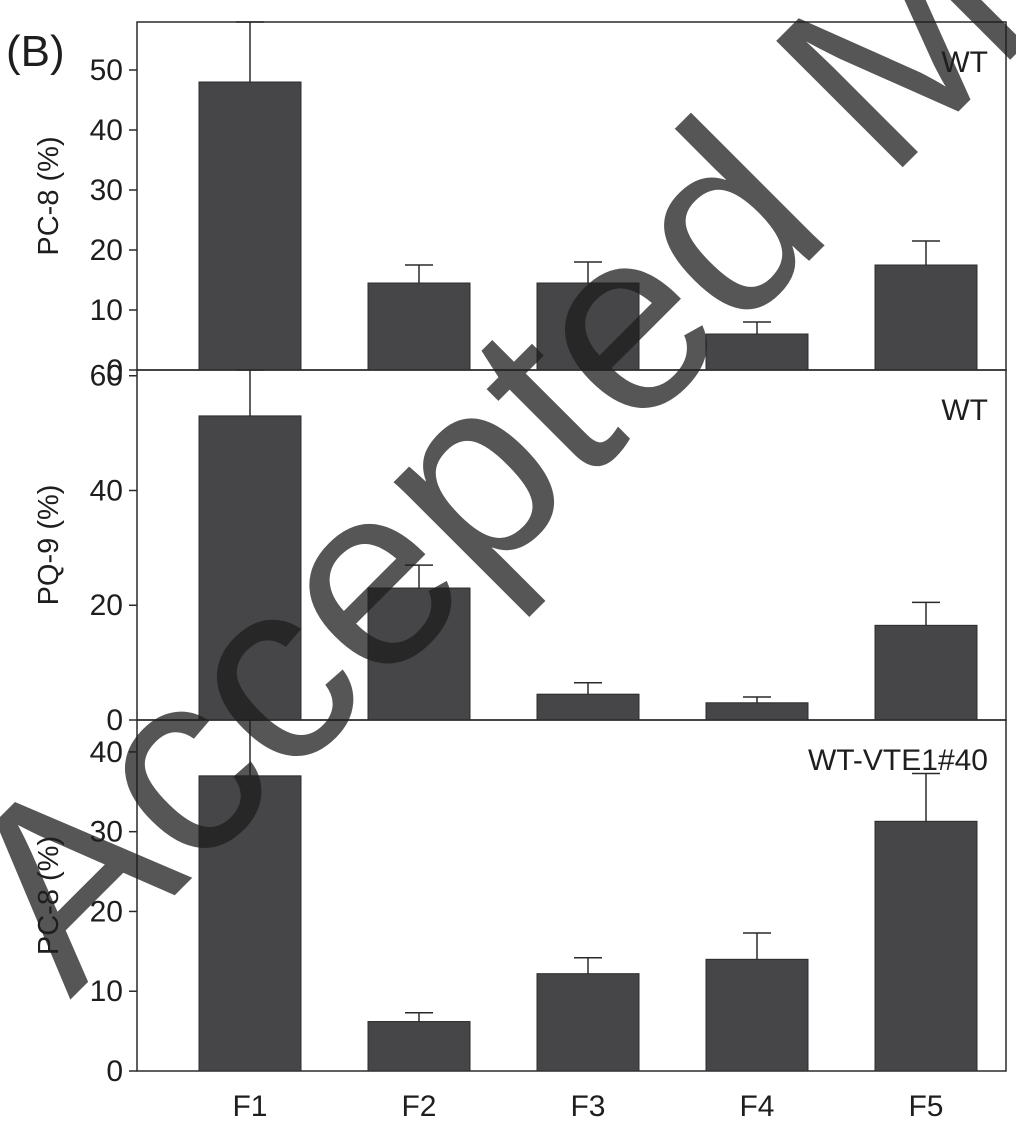  I want to click on figure-label: (B), so click(35, 51).